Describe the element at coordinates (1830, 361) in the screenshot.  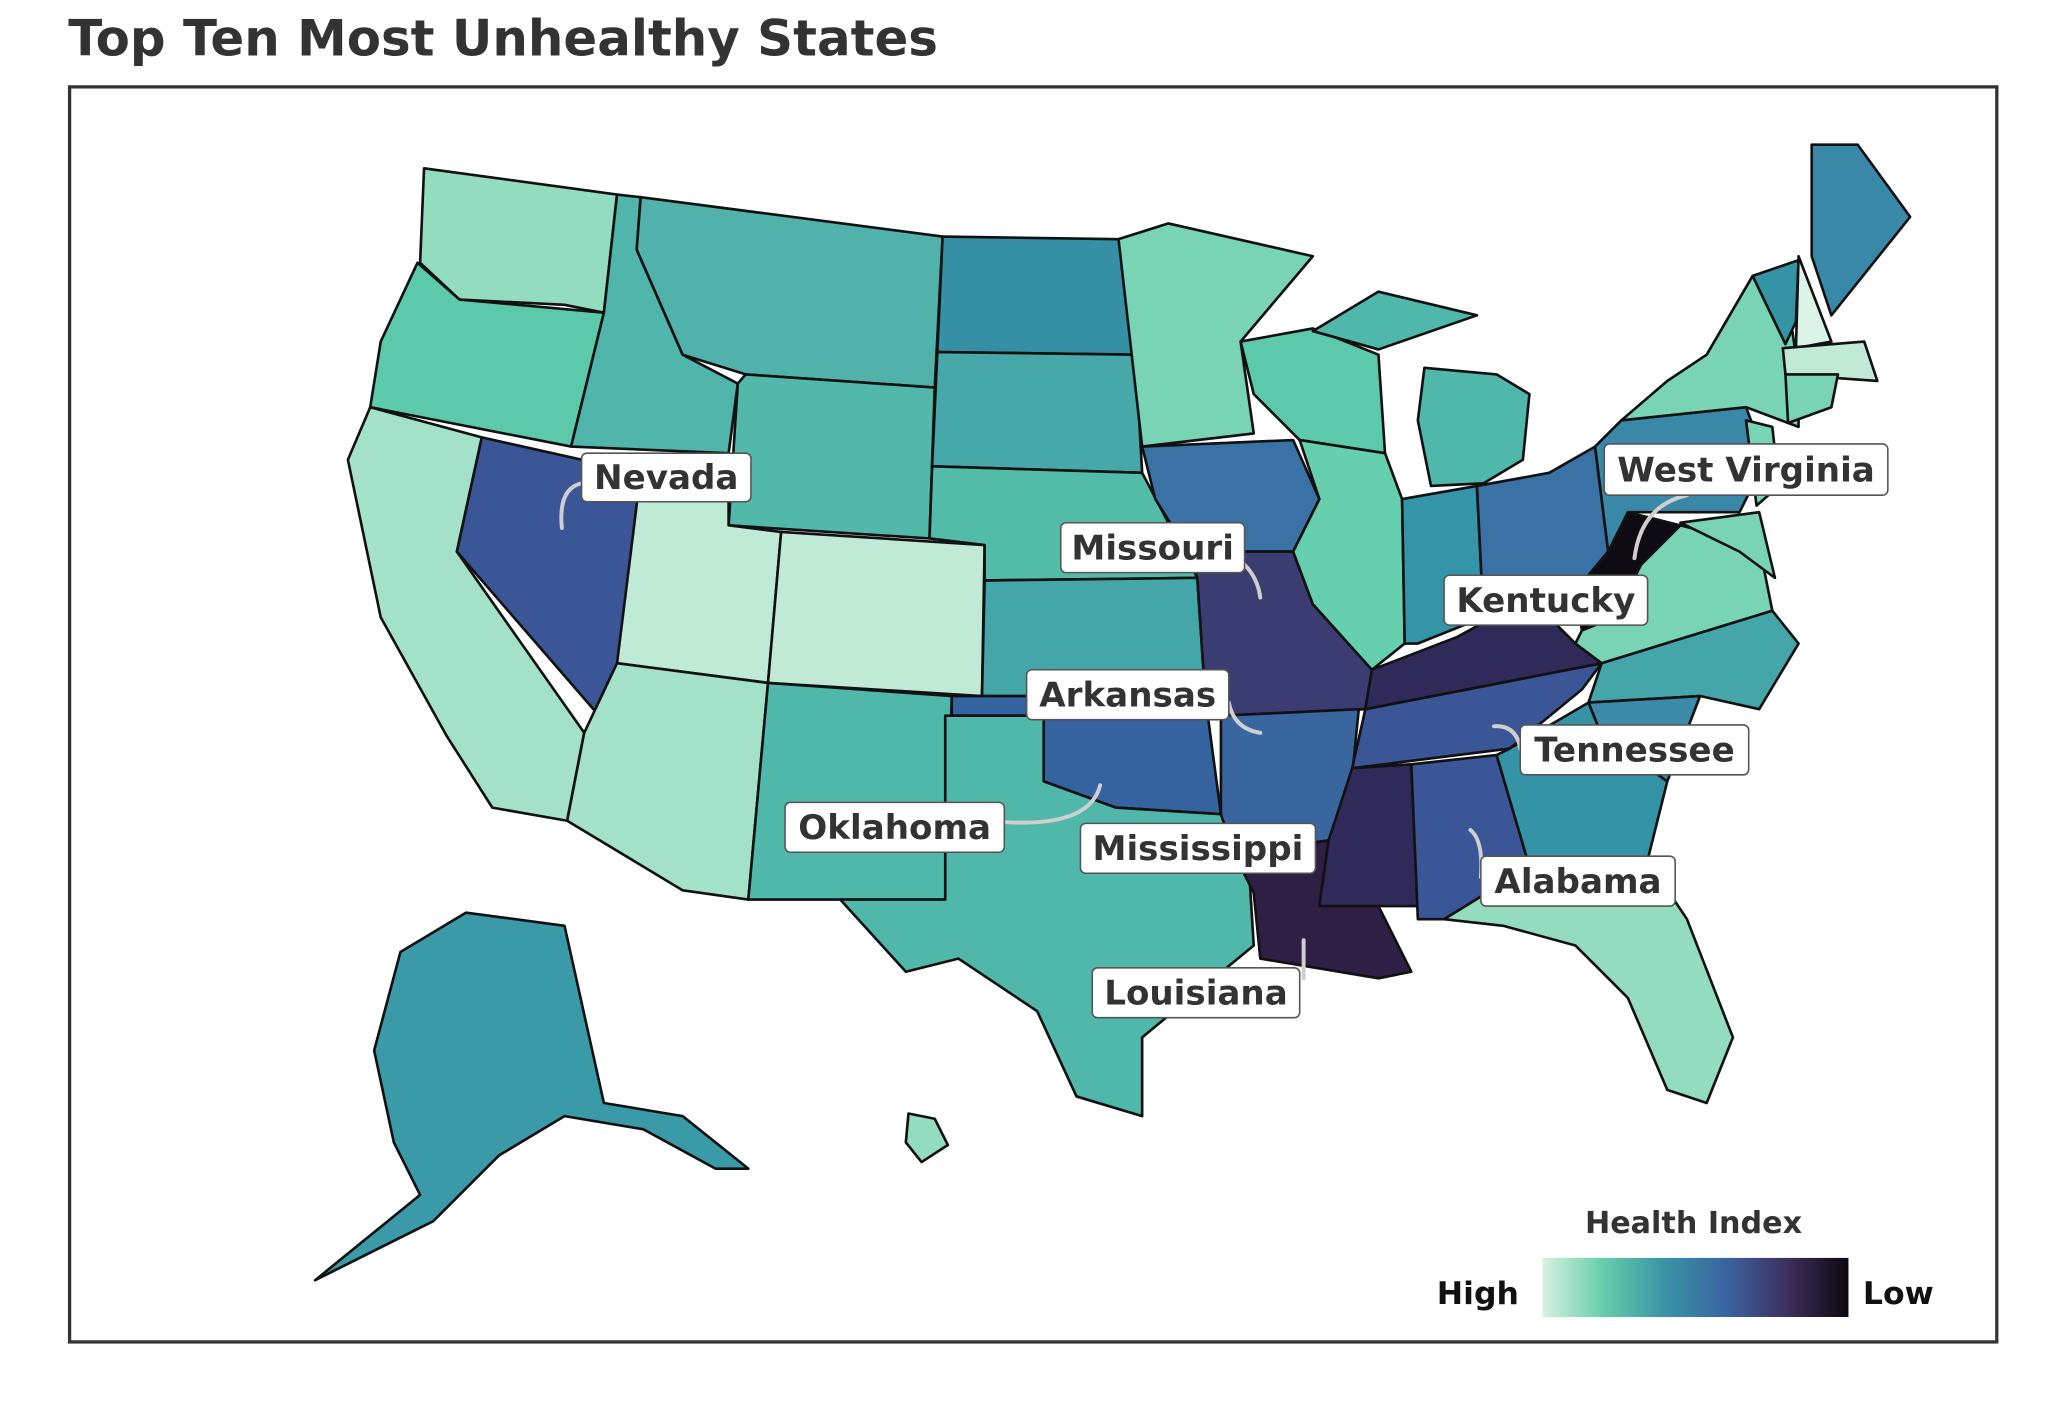
I see `state-massachusetts` at that location.